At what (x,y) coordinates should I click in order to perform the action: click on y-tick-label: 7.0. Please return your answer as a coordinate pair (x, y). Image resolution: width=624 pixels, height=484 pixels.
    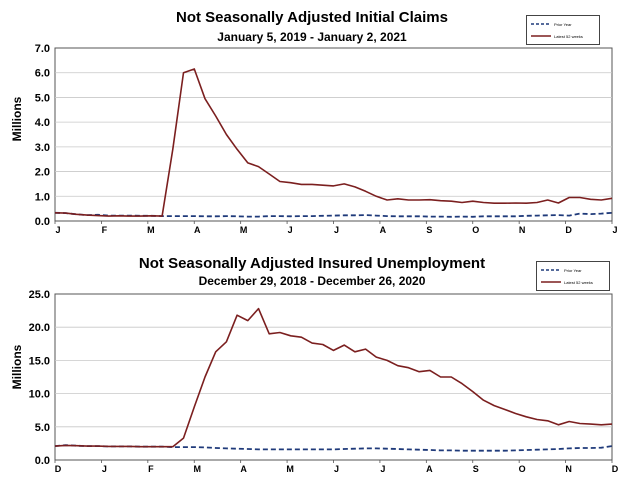
    Looking at the image, I should click on (42, 49).